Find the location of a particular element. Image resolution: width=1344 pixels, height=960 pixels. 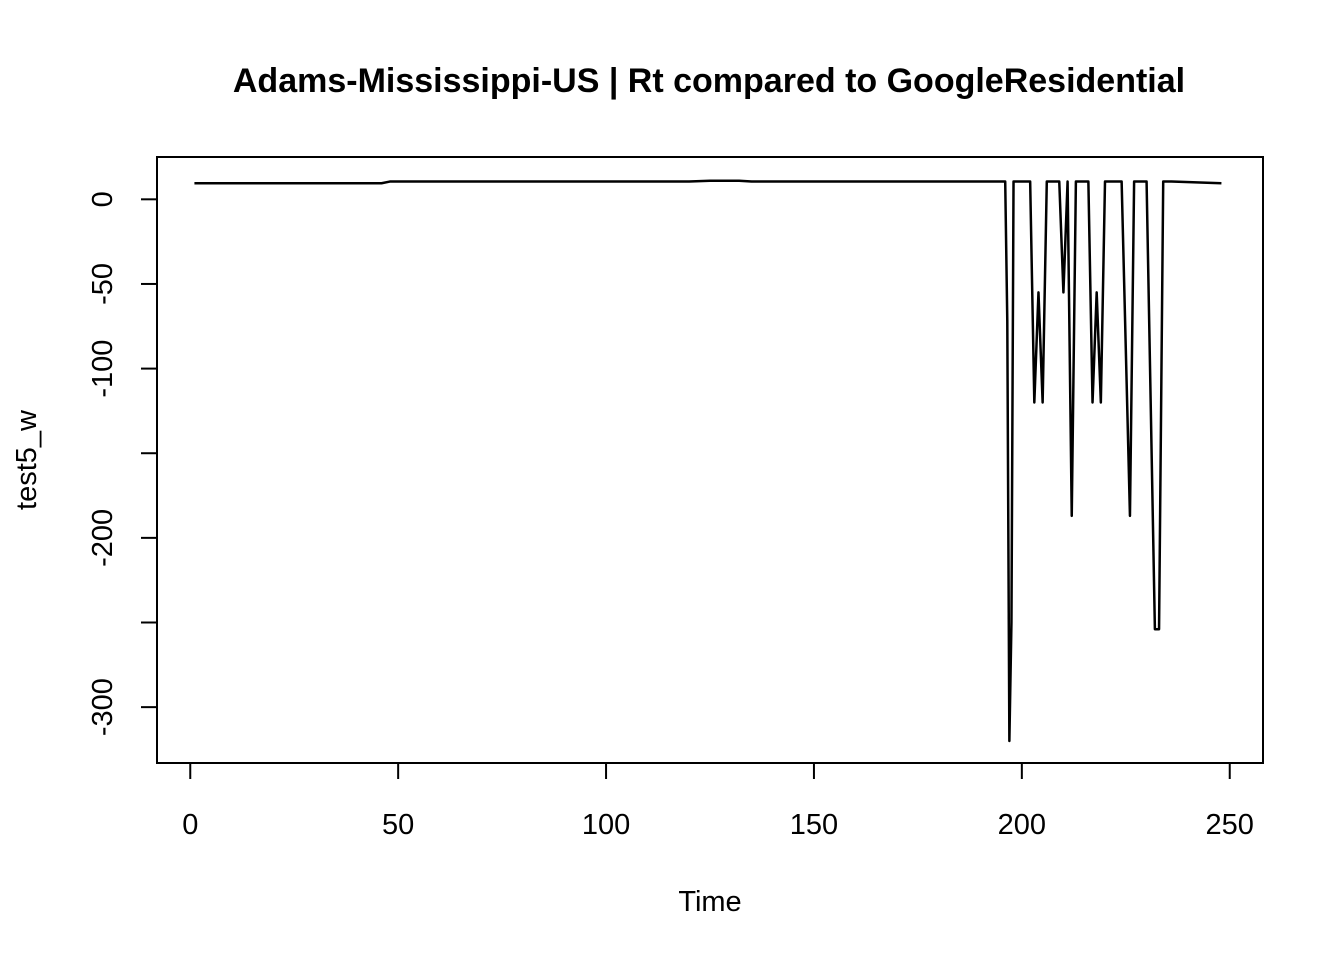

y-axis: 0 -50 -100 -200 -300 is located at coordinates (122, 463).